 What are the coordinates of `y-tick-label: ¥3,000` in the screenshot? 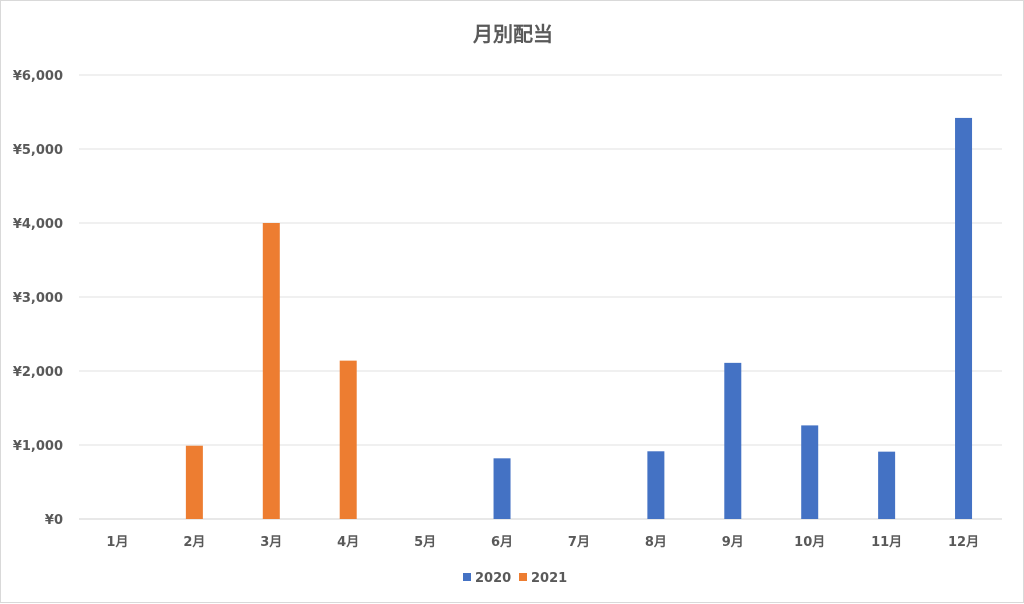 It's located at (38, 298).